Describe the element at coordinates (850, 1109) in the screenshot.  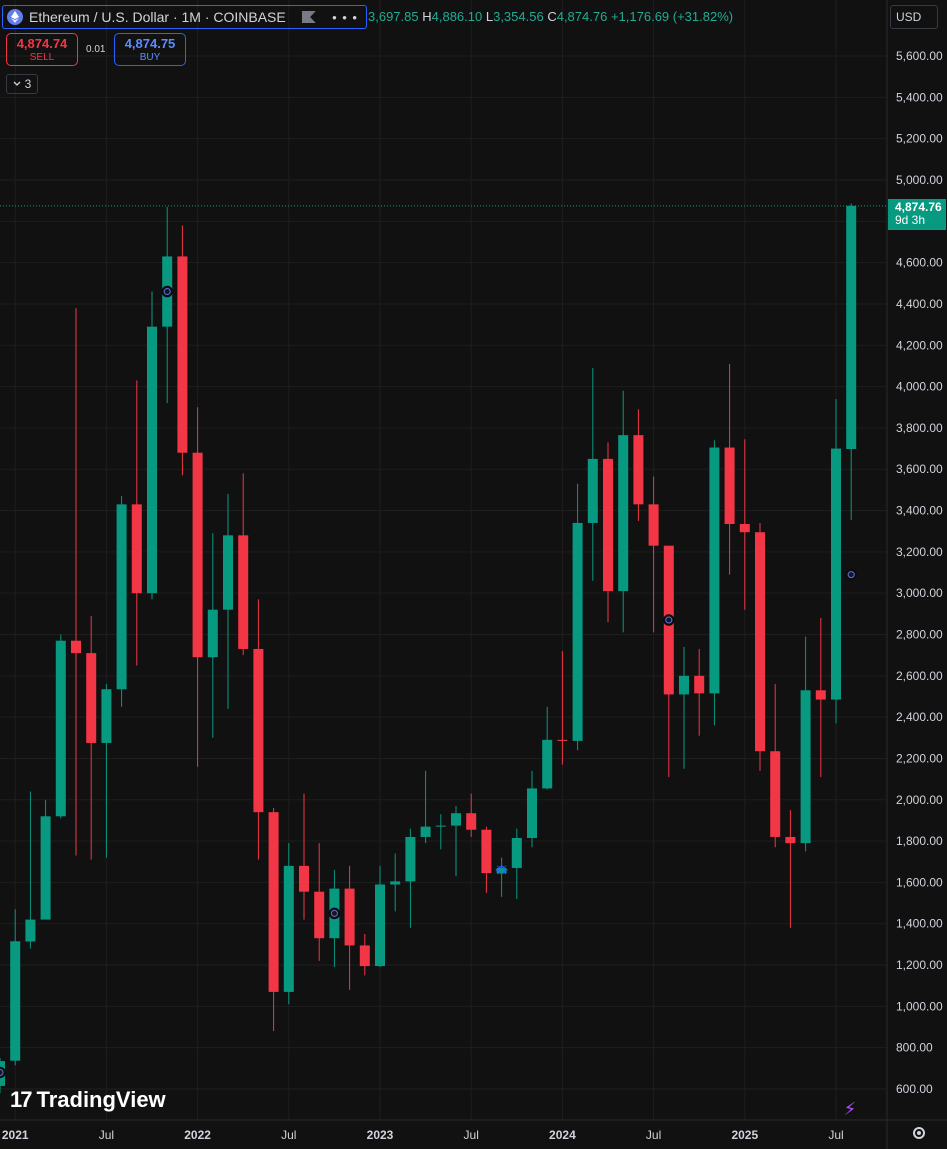
I see `sparkle-assistant-icon: ⚡` at that location.